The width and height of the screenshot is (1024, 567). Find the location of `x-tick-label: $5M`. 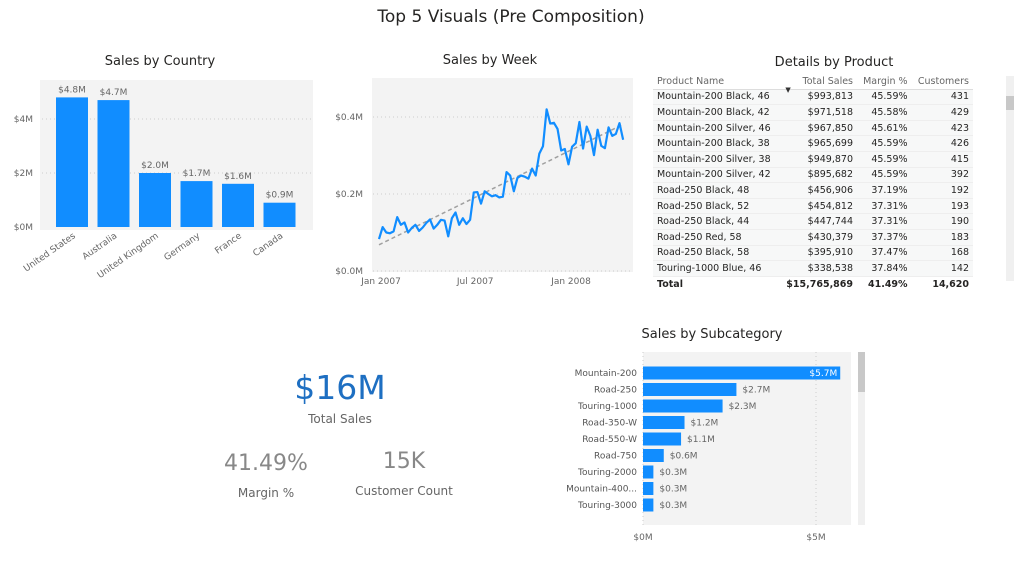

x-tick-label: $5M is located at coordinates (815, 538).